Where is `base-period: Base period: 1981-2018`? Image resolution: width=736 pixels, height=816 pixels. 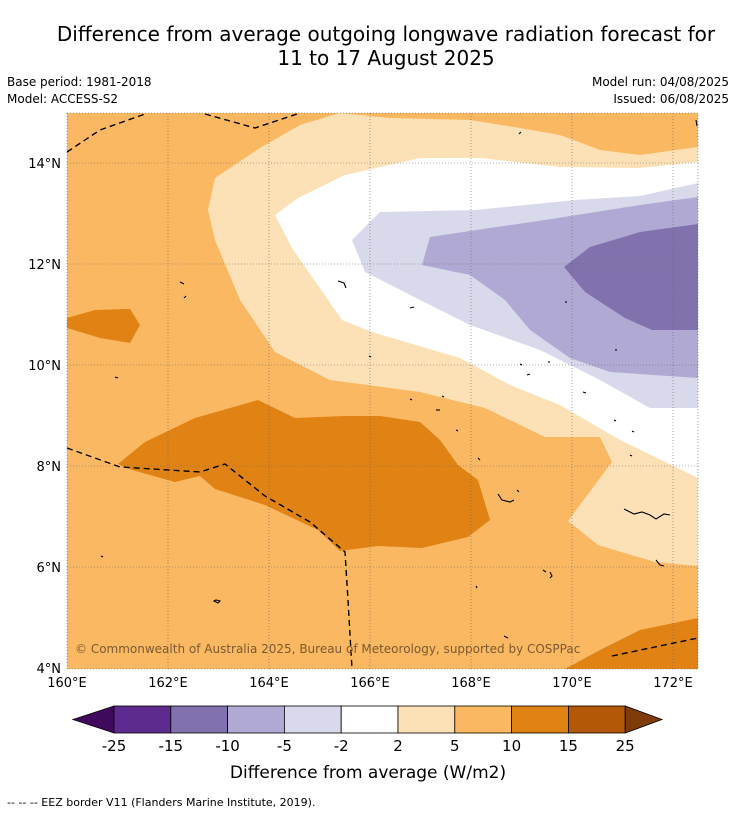
base-period: Base period: 1981-2018 is located at coordinates (79, 82).